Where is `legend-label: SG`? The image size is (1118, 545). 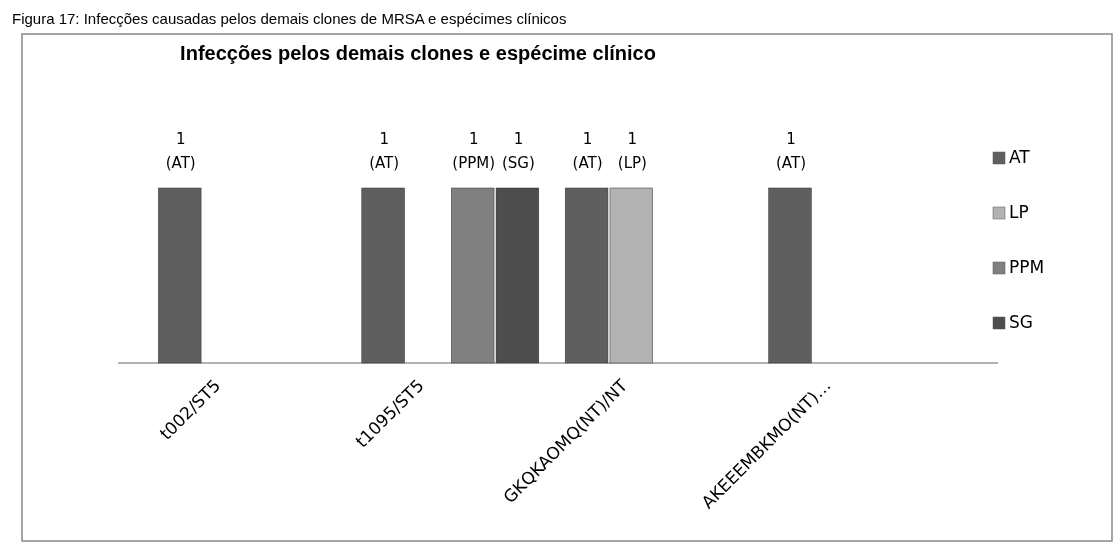
legend-label: SG is located at coordinates (1021, 322).